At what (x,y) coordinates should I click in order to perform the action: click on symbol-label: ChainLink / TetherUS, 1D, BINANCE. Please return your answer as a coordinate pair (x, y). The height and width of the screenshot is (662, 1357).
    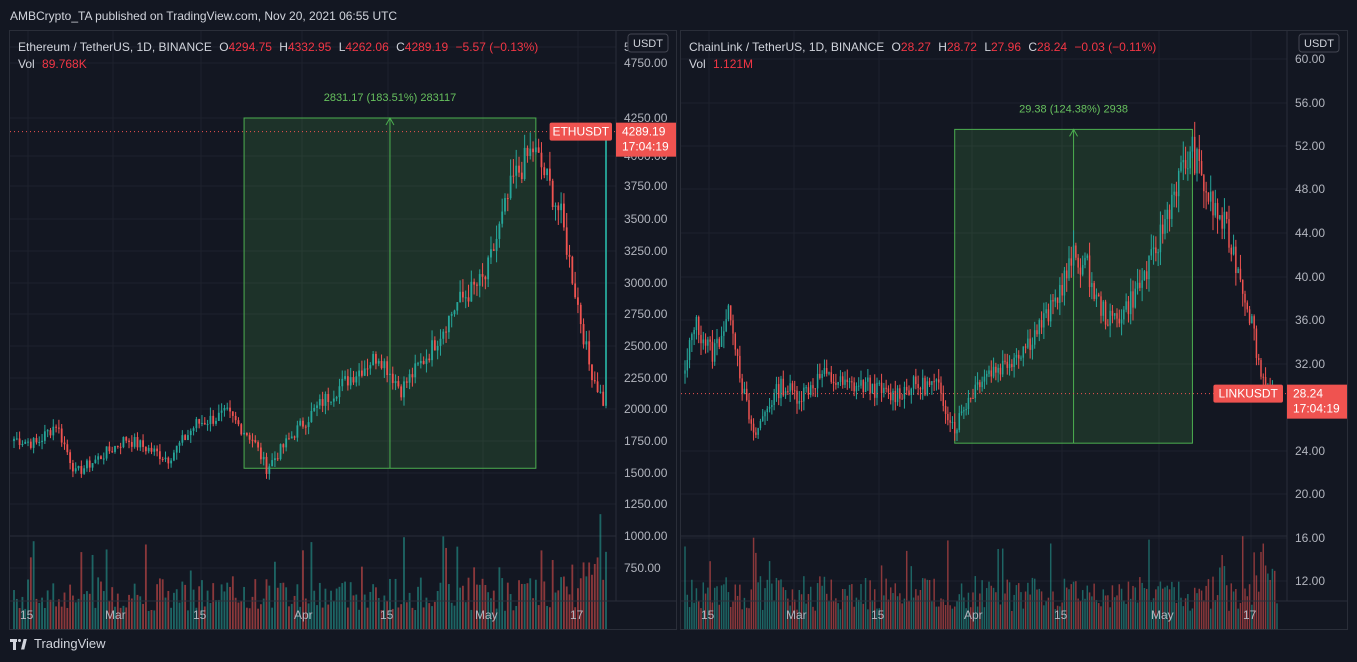
    Looking at the image, I should click on (787, 47).